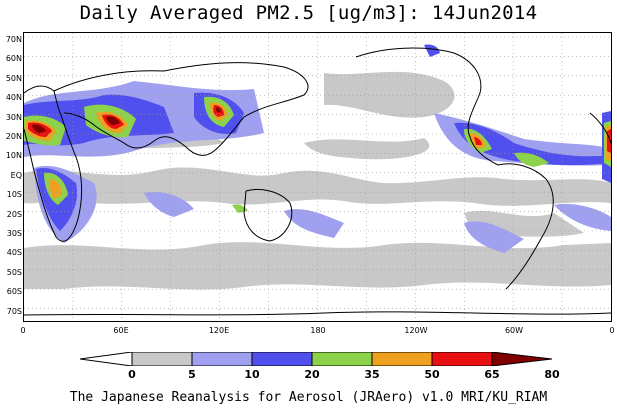 Image resolution: width=617 pixels, height=410 pixels. I want to click on lat-label: 70N, so click(13, 39).